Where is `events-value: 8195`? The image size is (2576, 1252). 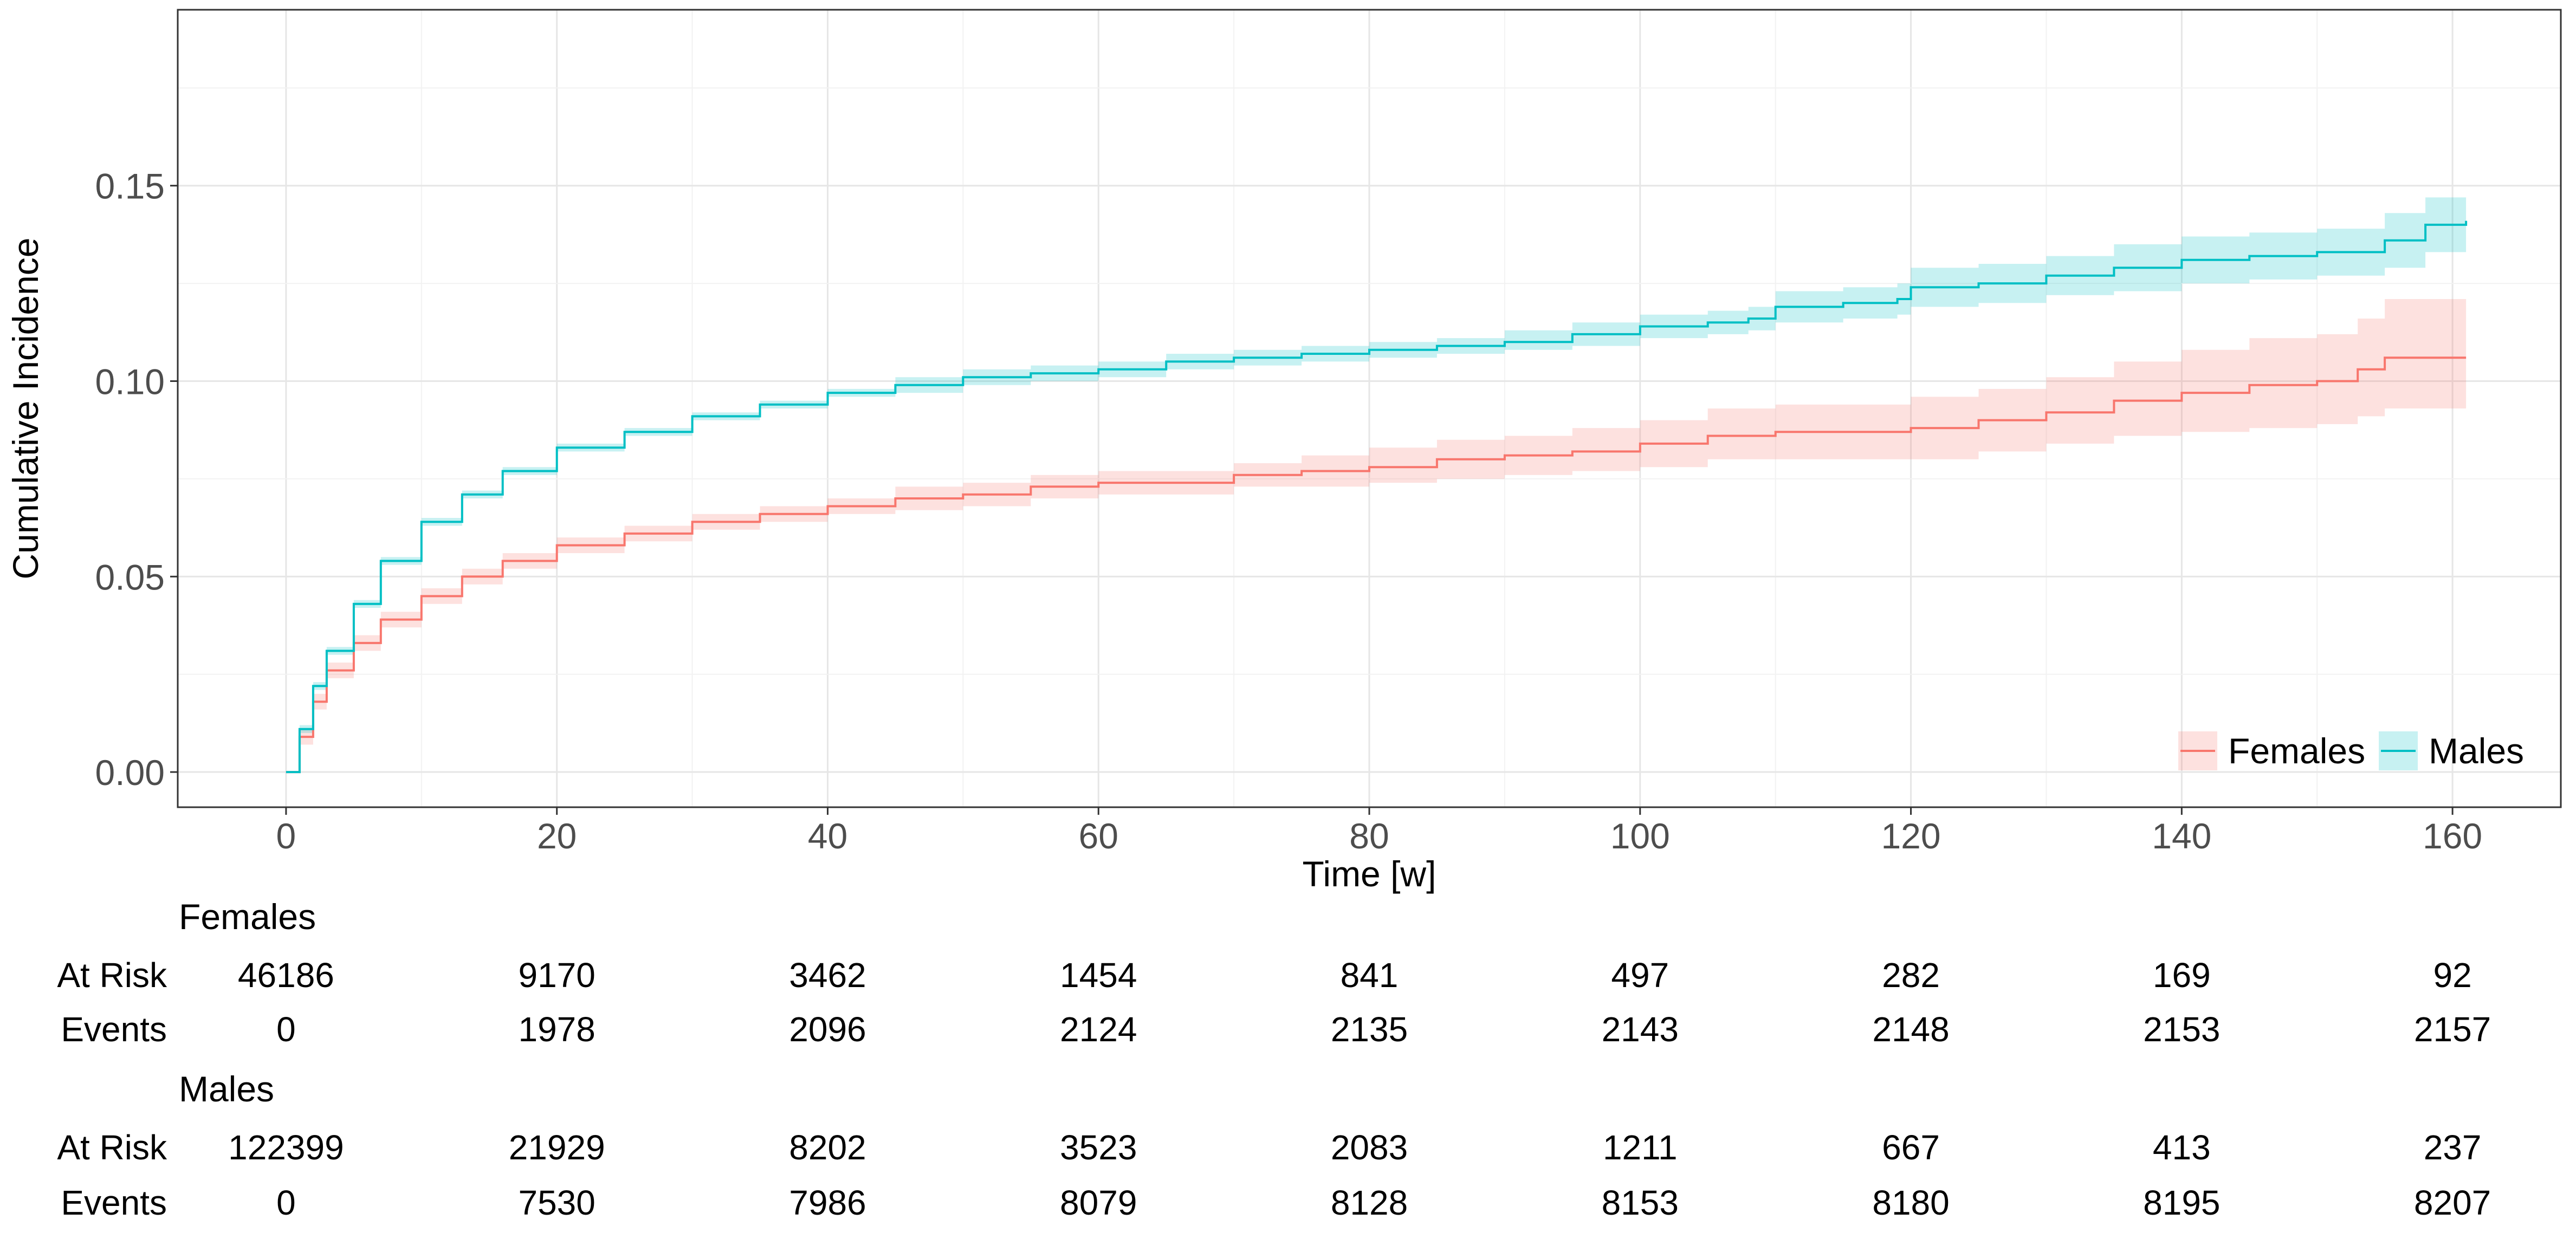 events-value: 8195 is located at coordinates (2181, 1202).